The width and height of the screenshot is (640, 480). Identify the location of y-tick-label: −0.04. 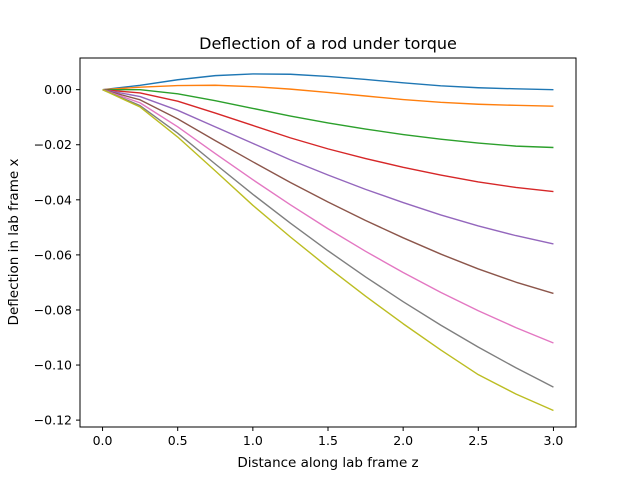
(53, 199).